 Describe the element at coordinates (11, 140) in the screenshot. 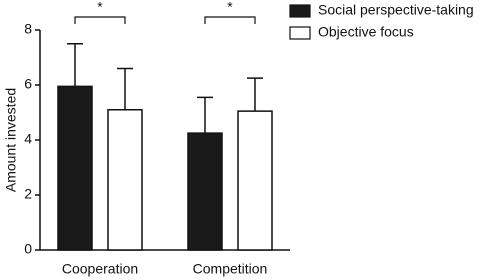

I see `y-axis-label: Amount invested` at that location.